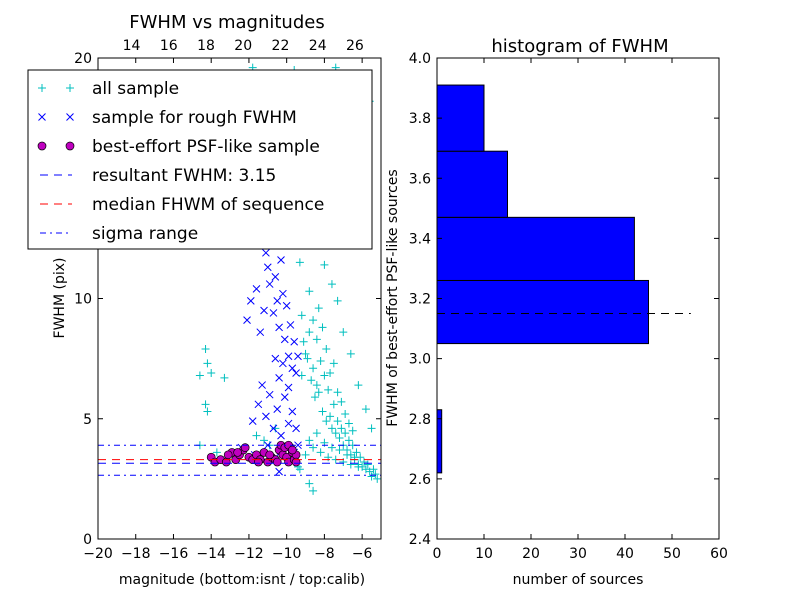 Image resolution: width=800 pixels, height=600 pixels. What do you see at coordinates (355, 46) in the screenshot?
I see `top-x-tick-label: 26` at bounding box center [355, 46].